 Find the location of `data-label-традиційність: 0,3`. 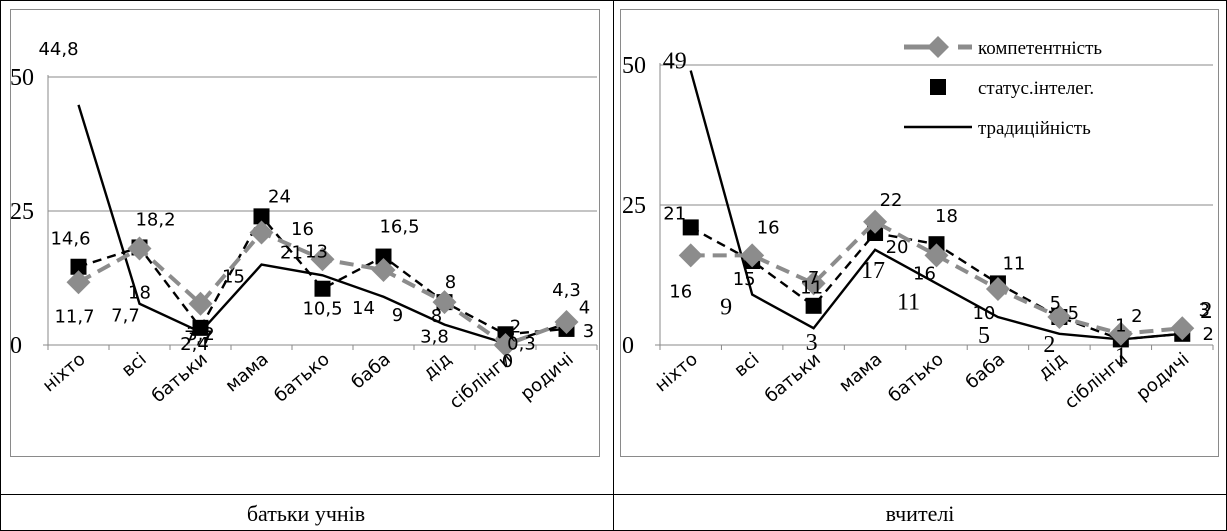

data-label-традиційність: 0,3 is located at coordinates (521, 343).